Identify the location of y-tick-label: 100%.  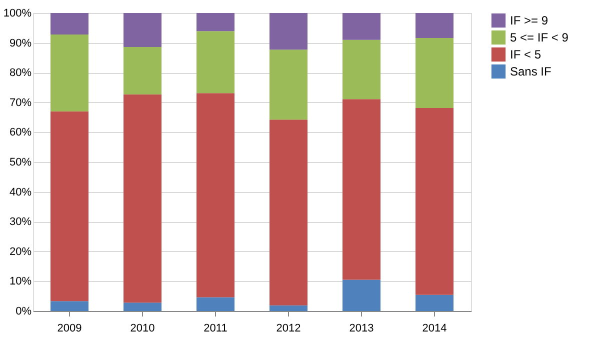
(17, 14).